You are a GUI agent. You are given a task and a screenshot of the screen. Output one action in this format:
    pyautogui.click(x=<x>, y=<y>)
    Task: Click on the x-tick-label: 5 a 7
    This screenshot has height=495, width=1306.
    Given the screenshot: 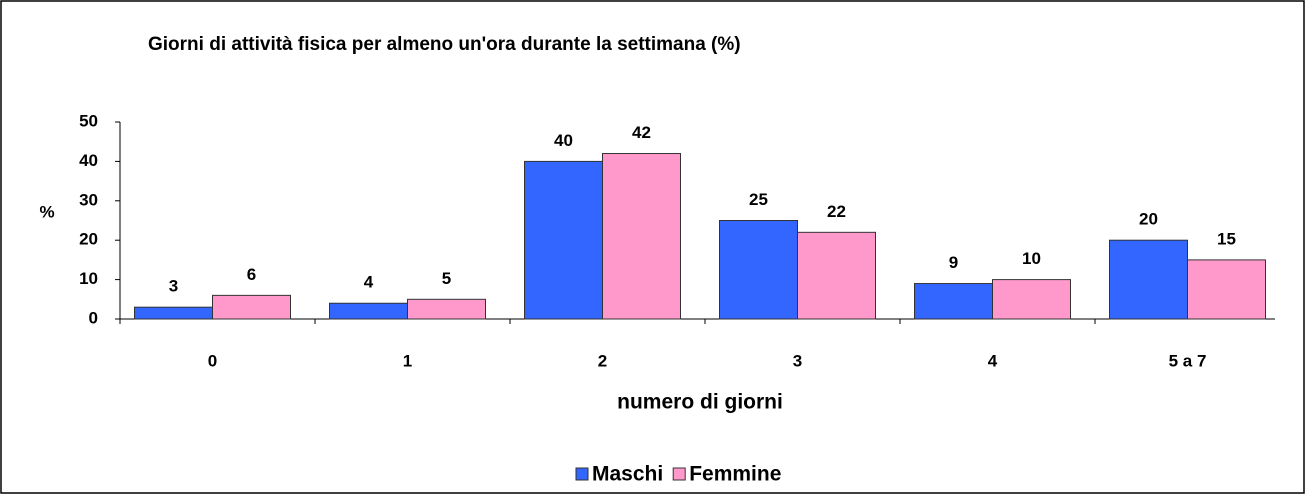 What is the action you would take?
    pyautogui.click(x=1188, y=360)
    